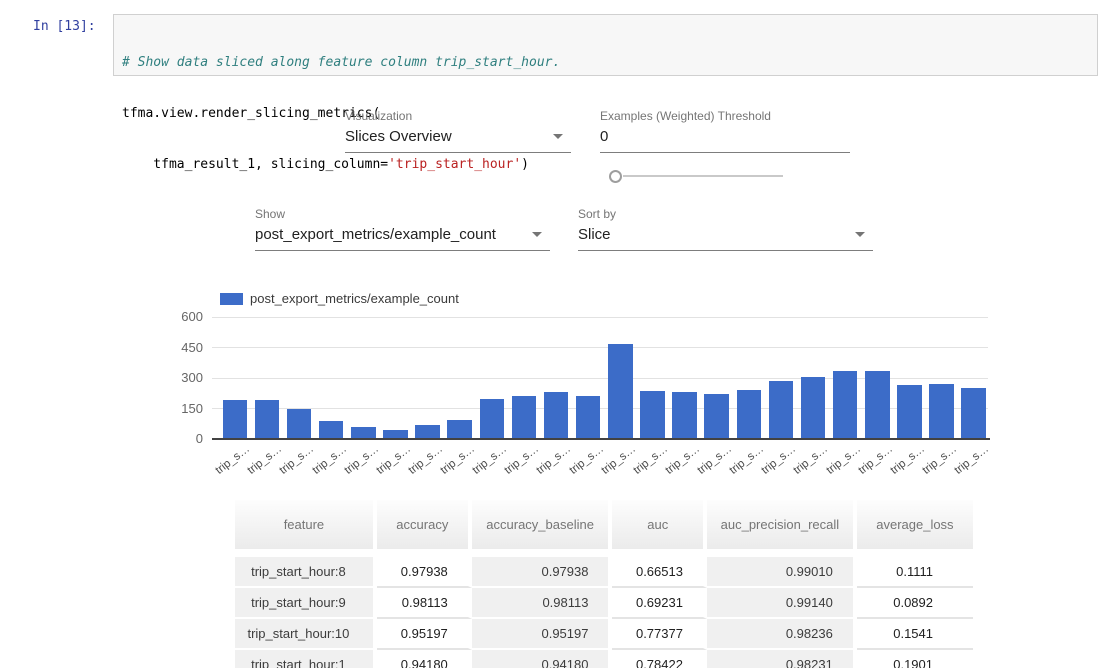 The width and height of the screenshot is (1111, 668). Describe the element at coordinates (192, 347) in the screenshot. I see `y-axis-tick: 450` at that location.